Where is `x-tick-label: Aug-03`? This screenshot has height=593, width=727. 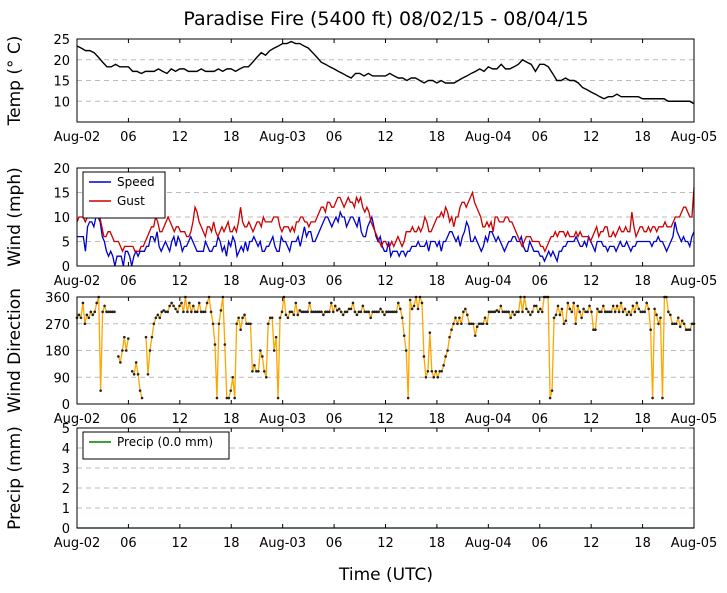 x-tick-label: Aug-03 is located at coordinates (282, 281).